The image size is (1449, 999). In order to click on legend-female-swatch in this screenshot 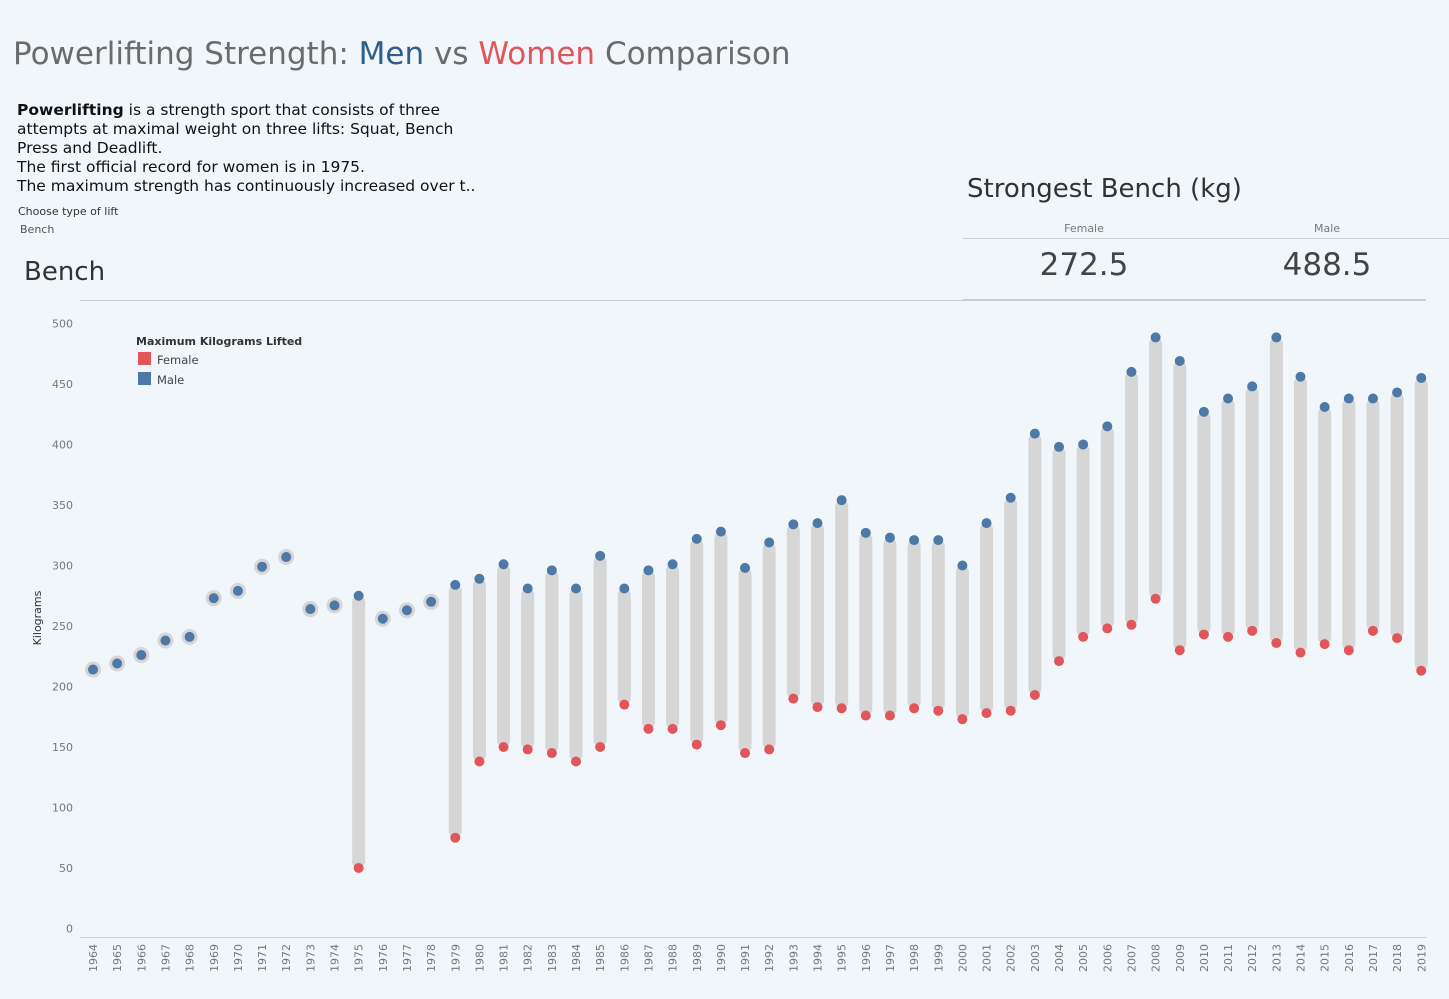, I will do `click(144, 358)`.